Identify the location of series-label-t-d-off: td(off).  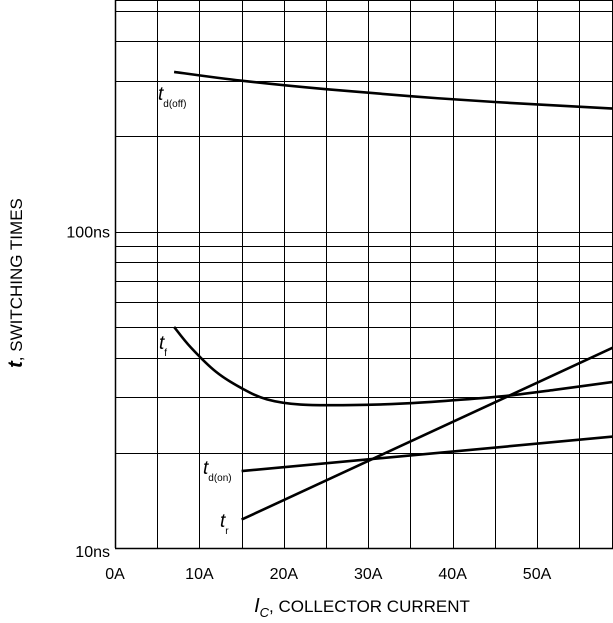
(172, 97).